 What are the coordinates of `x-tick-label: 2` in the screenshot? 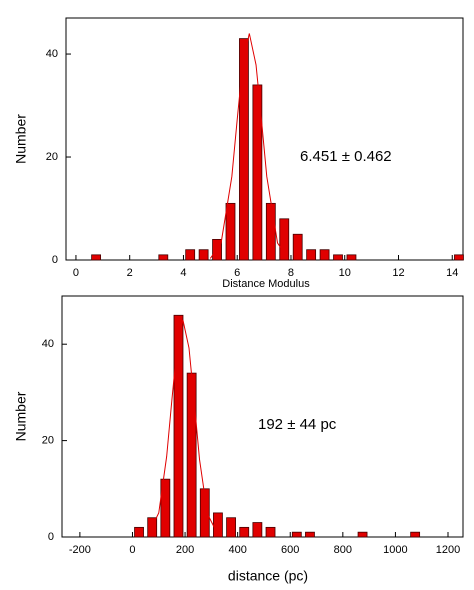 It's located at (130, 273).